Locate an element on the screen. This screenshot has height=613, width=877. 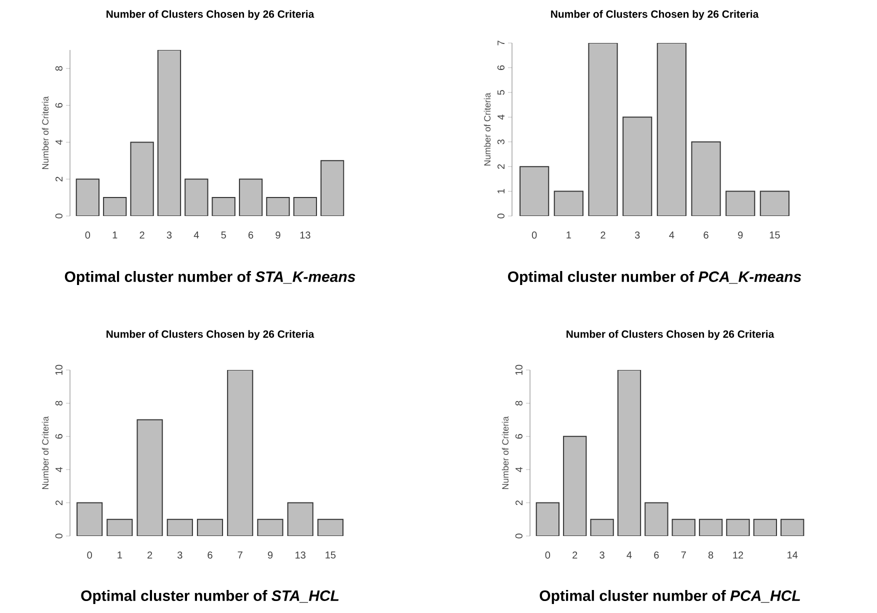
y-tick-label: 3 is located at coordinates (500, 142).